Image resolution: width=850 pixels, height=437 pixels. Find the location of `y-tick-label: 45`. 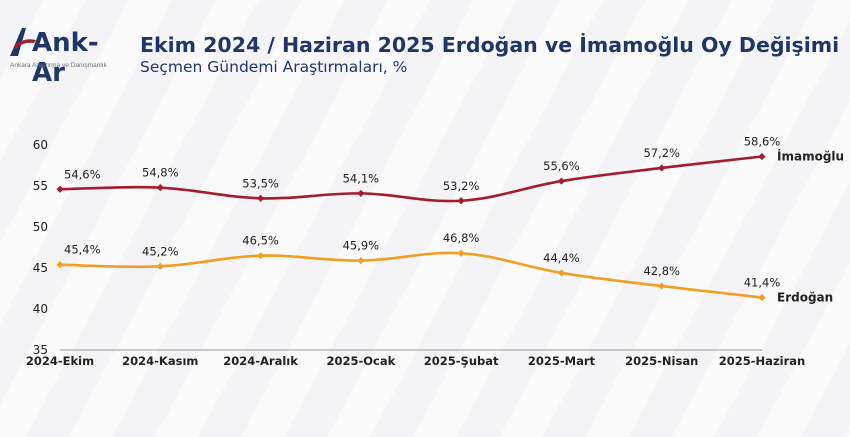

y-tick-label: 45 is located at coordinates (40, 268).